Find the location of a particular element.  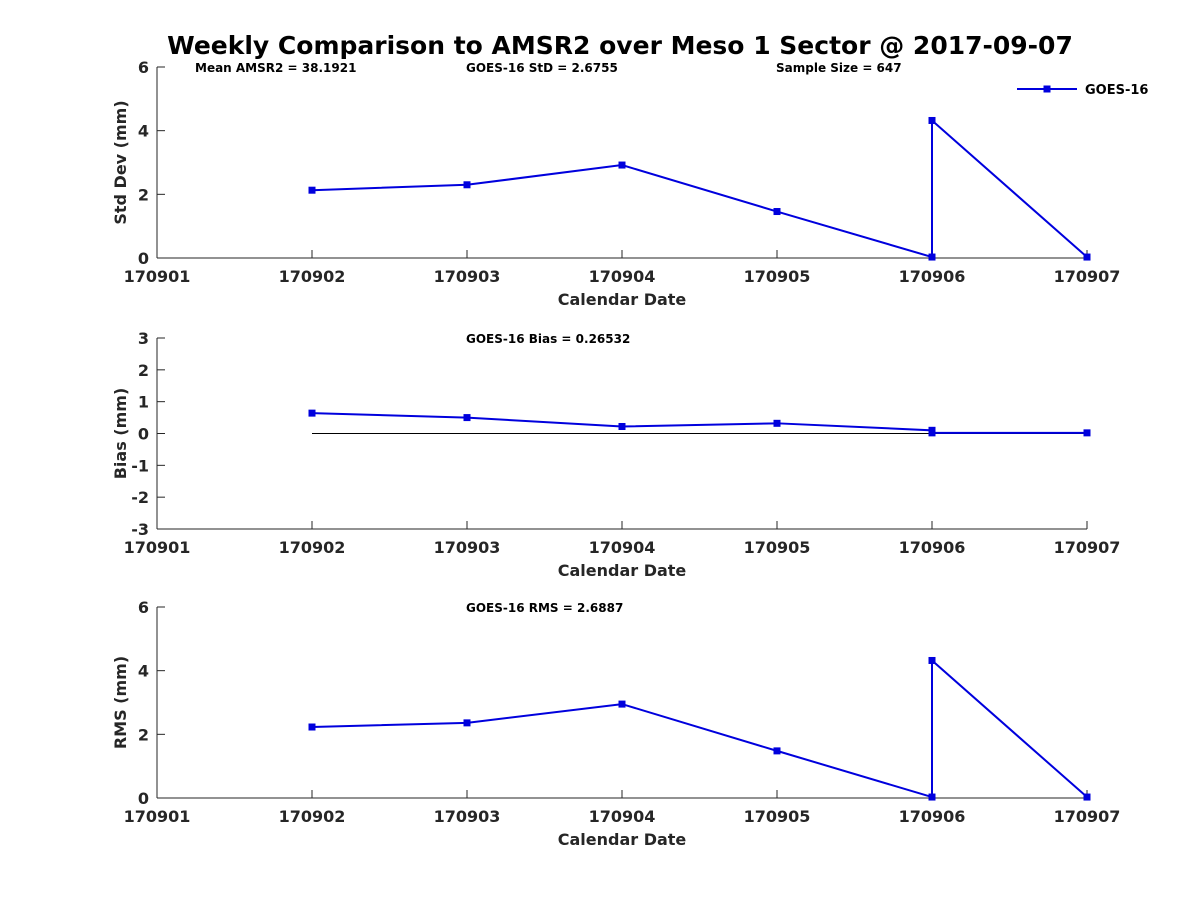

legend-marker is located at coordinates (1047, 89).